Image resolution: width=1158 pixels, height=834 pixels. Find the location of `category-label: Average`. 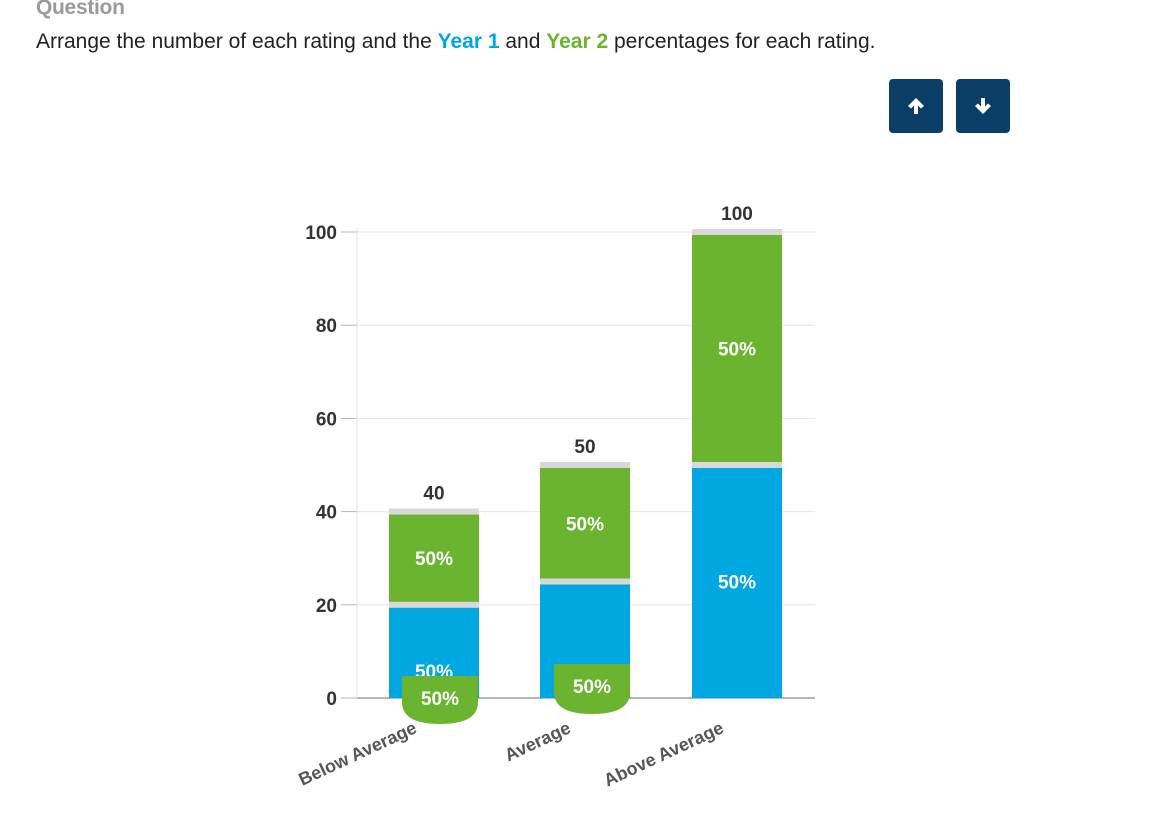

category-label: Average is located at coordinates (537, 741).